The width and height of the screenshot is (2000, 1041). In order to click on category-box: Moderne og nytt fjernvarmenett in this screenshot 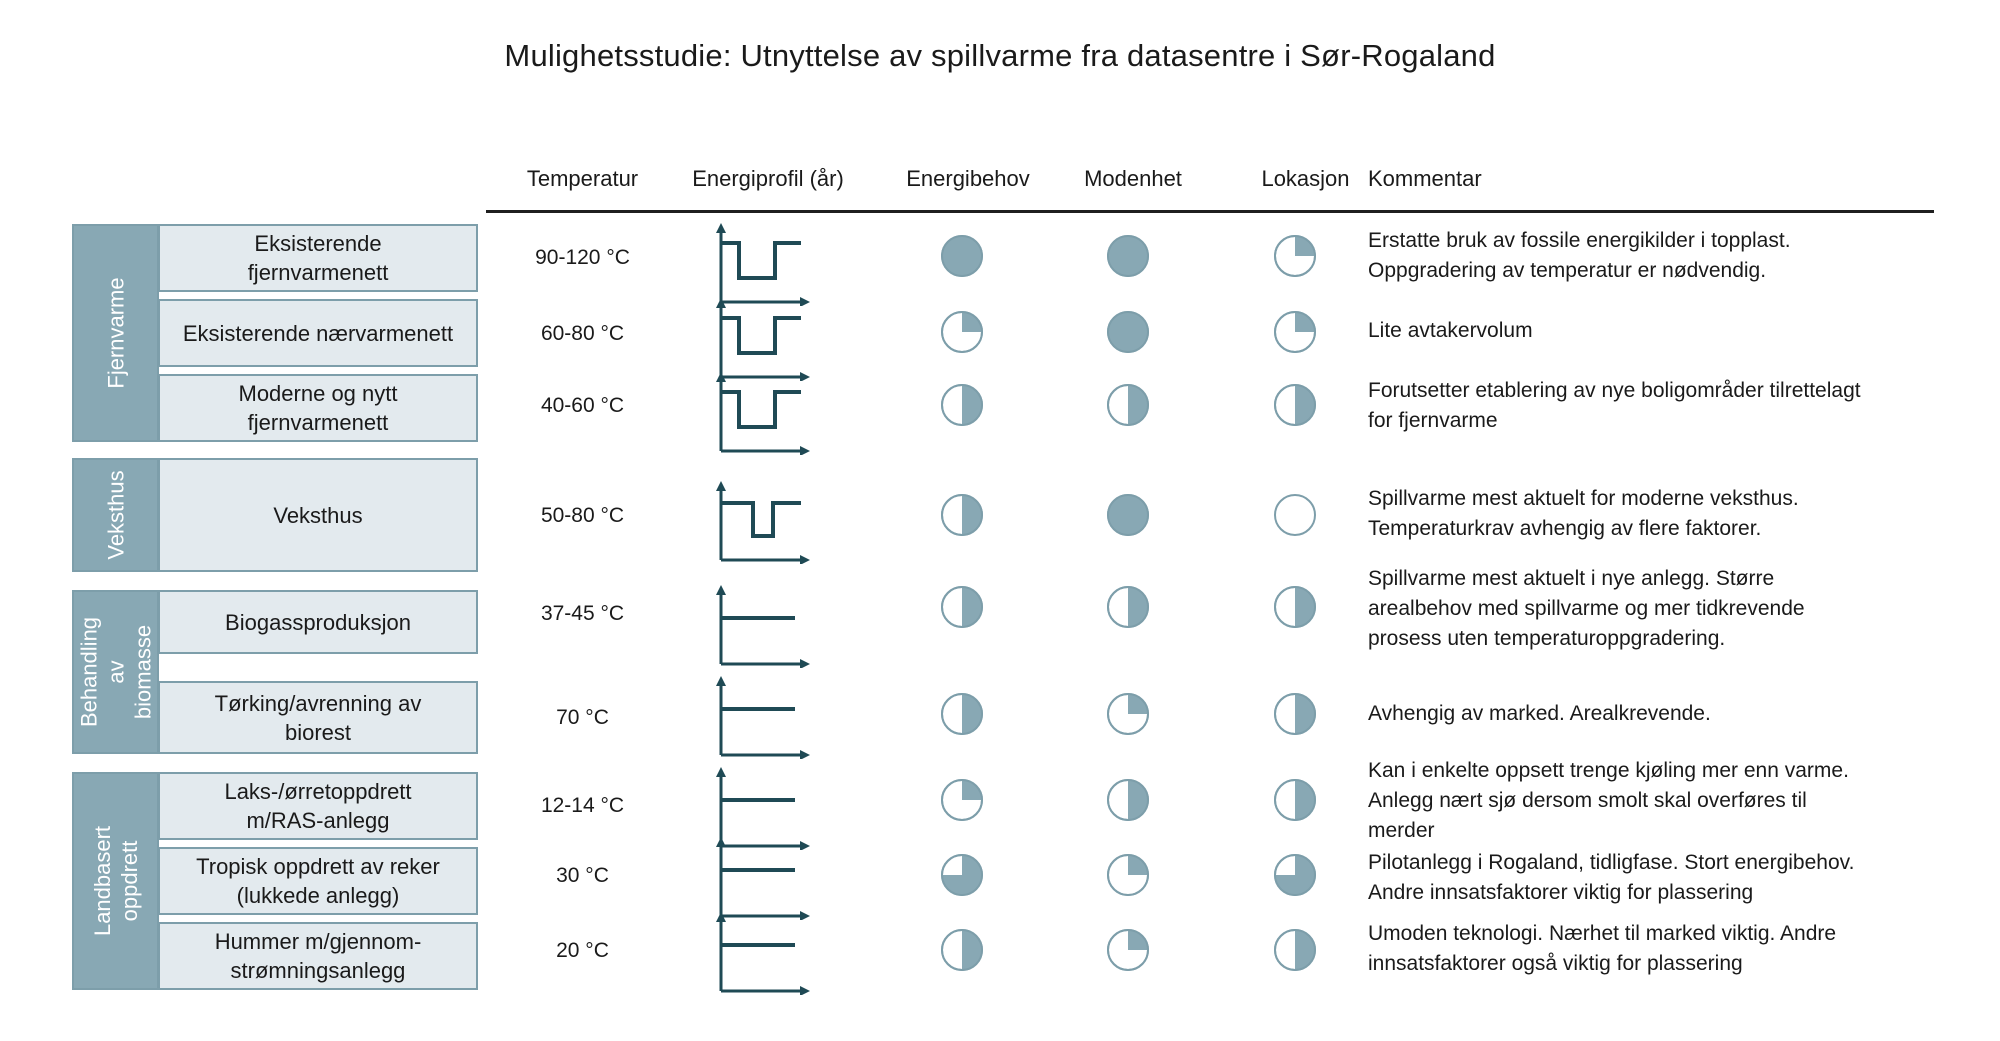, I will do `click(318, 408)`.